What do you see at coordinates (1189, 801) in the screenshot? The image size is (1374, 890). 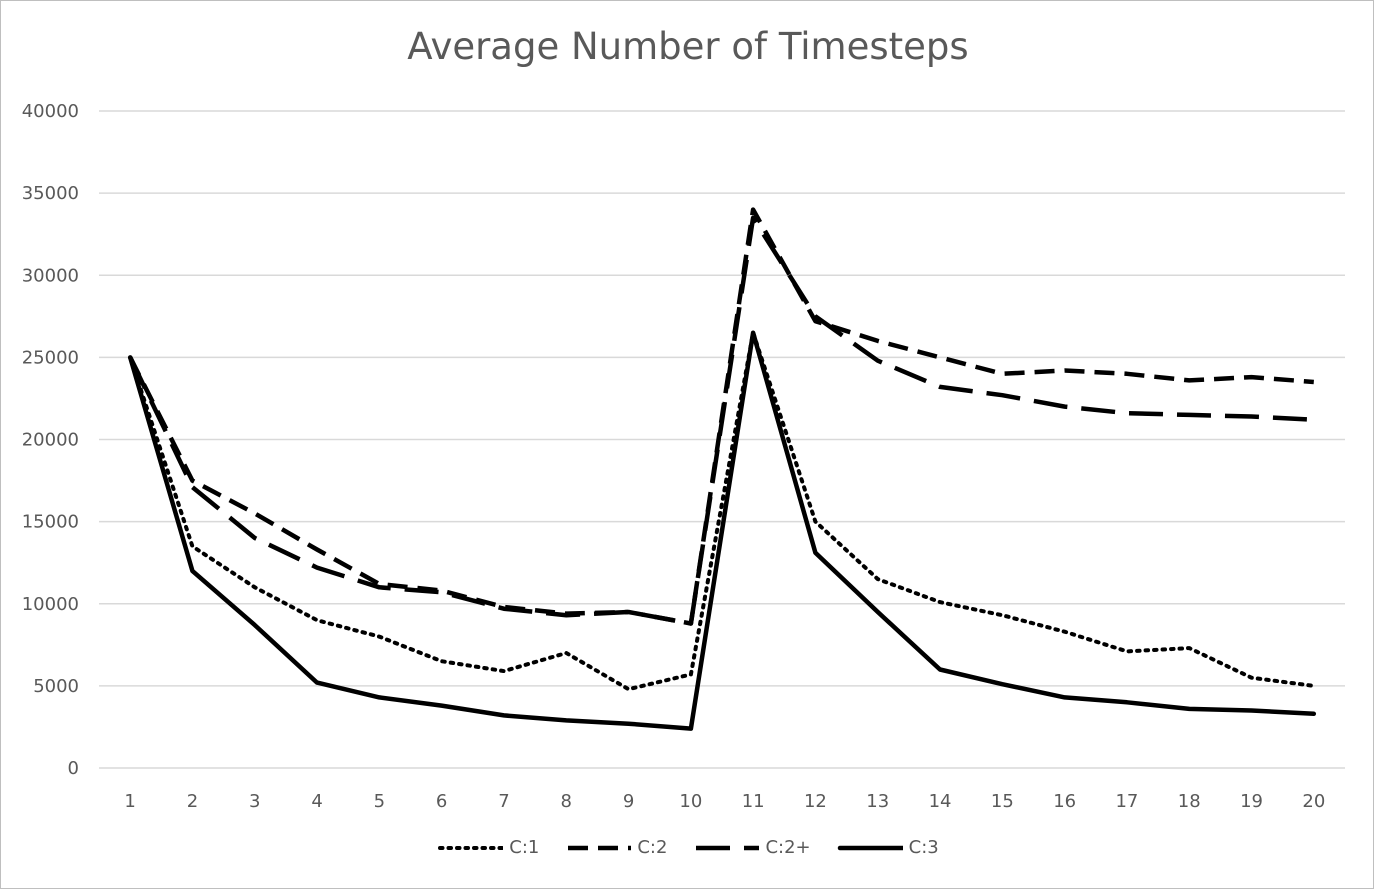 I see `x-tick-label: 18` at bounding box center [1189, 801].